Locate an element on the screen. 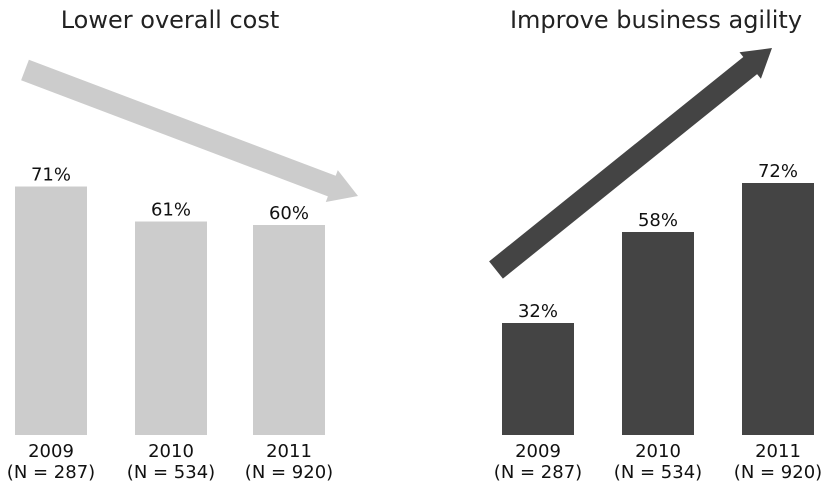  value-label: 61% is located at coordinates (171, 210).